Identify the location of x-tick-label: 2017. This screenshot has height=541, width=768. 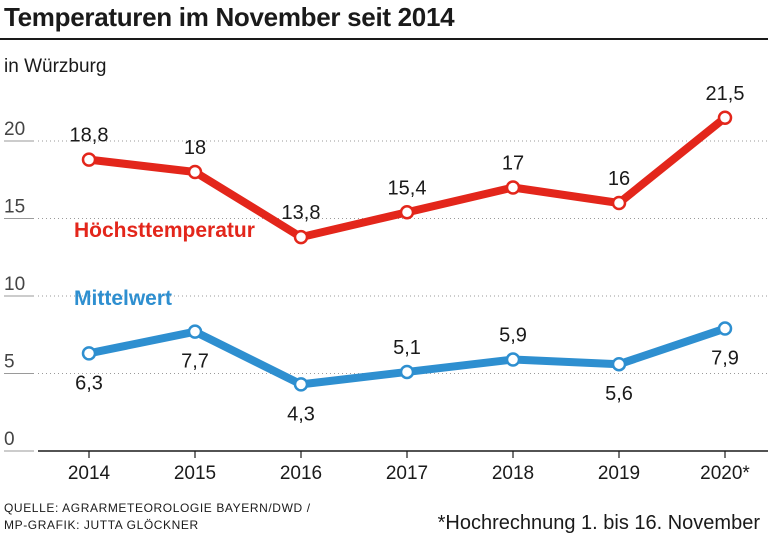
(407, 473).